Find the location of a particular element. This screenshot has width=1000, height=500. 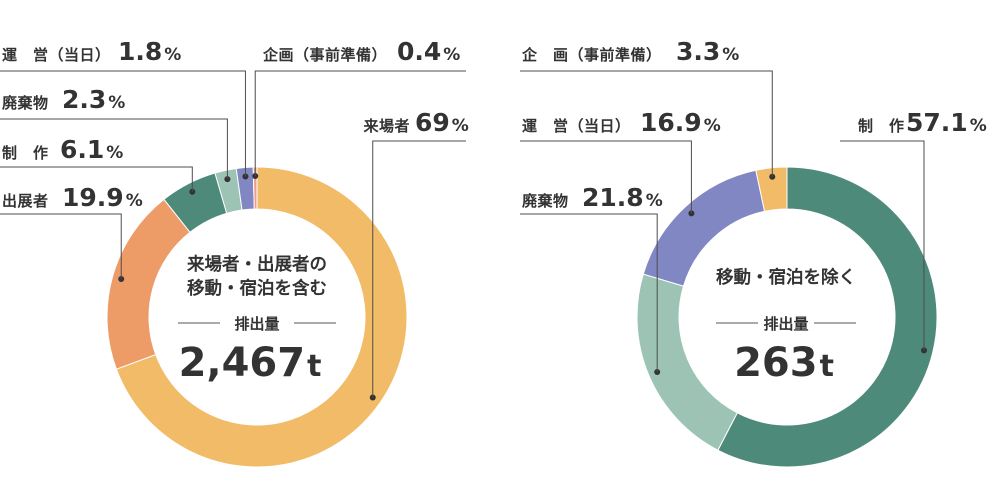

slice-value: 19.9% is located at coordinates (102, 197).